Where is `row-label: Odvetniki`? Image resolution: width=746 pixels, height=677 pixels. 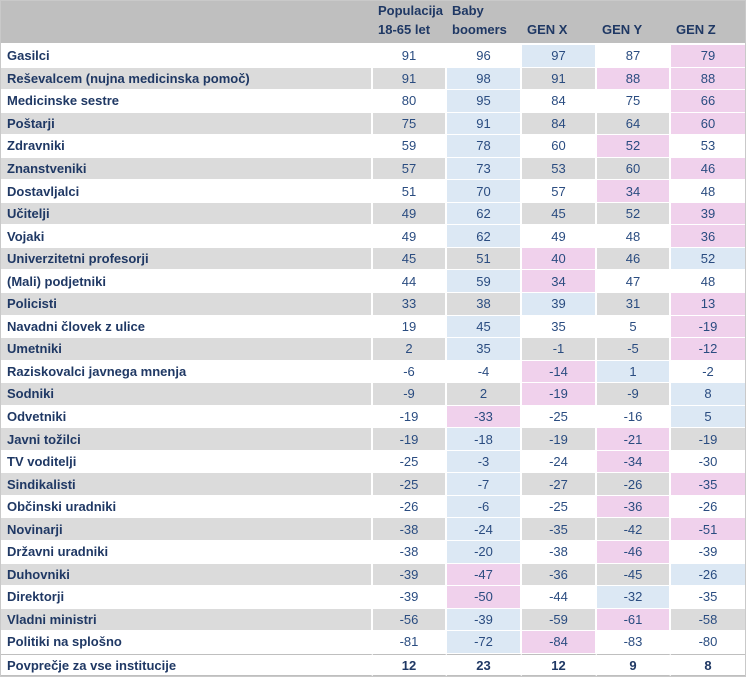
row-label: Odvetniki is located at coordinates (187, 417).